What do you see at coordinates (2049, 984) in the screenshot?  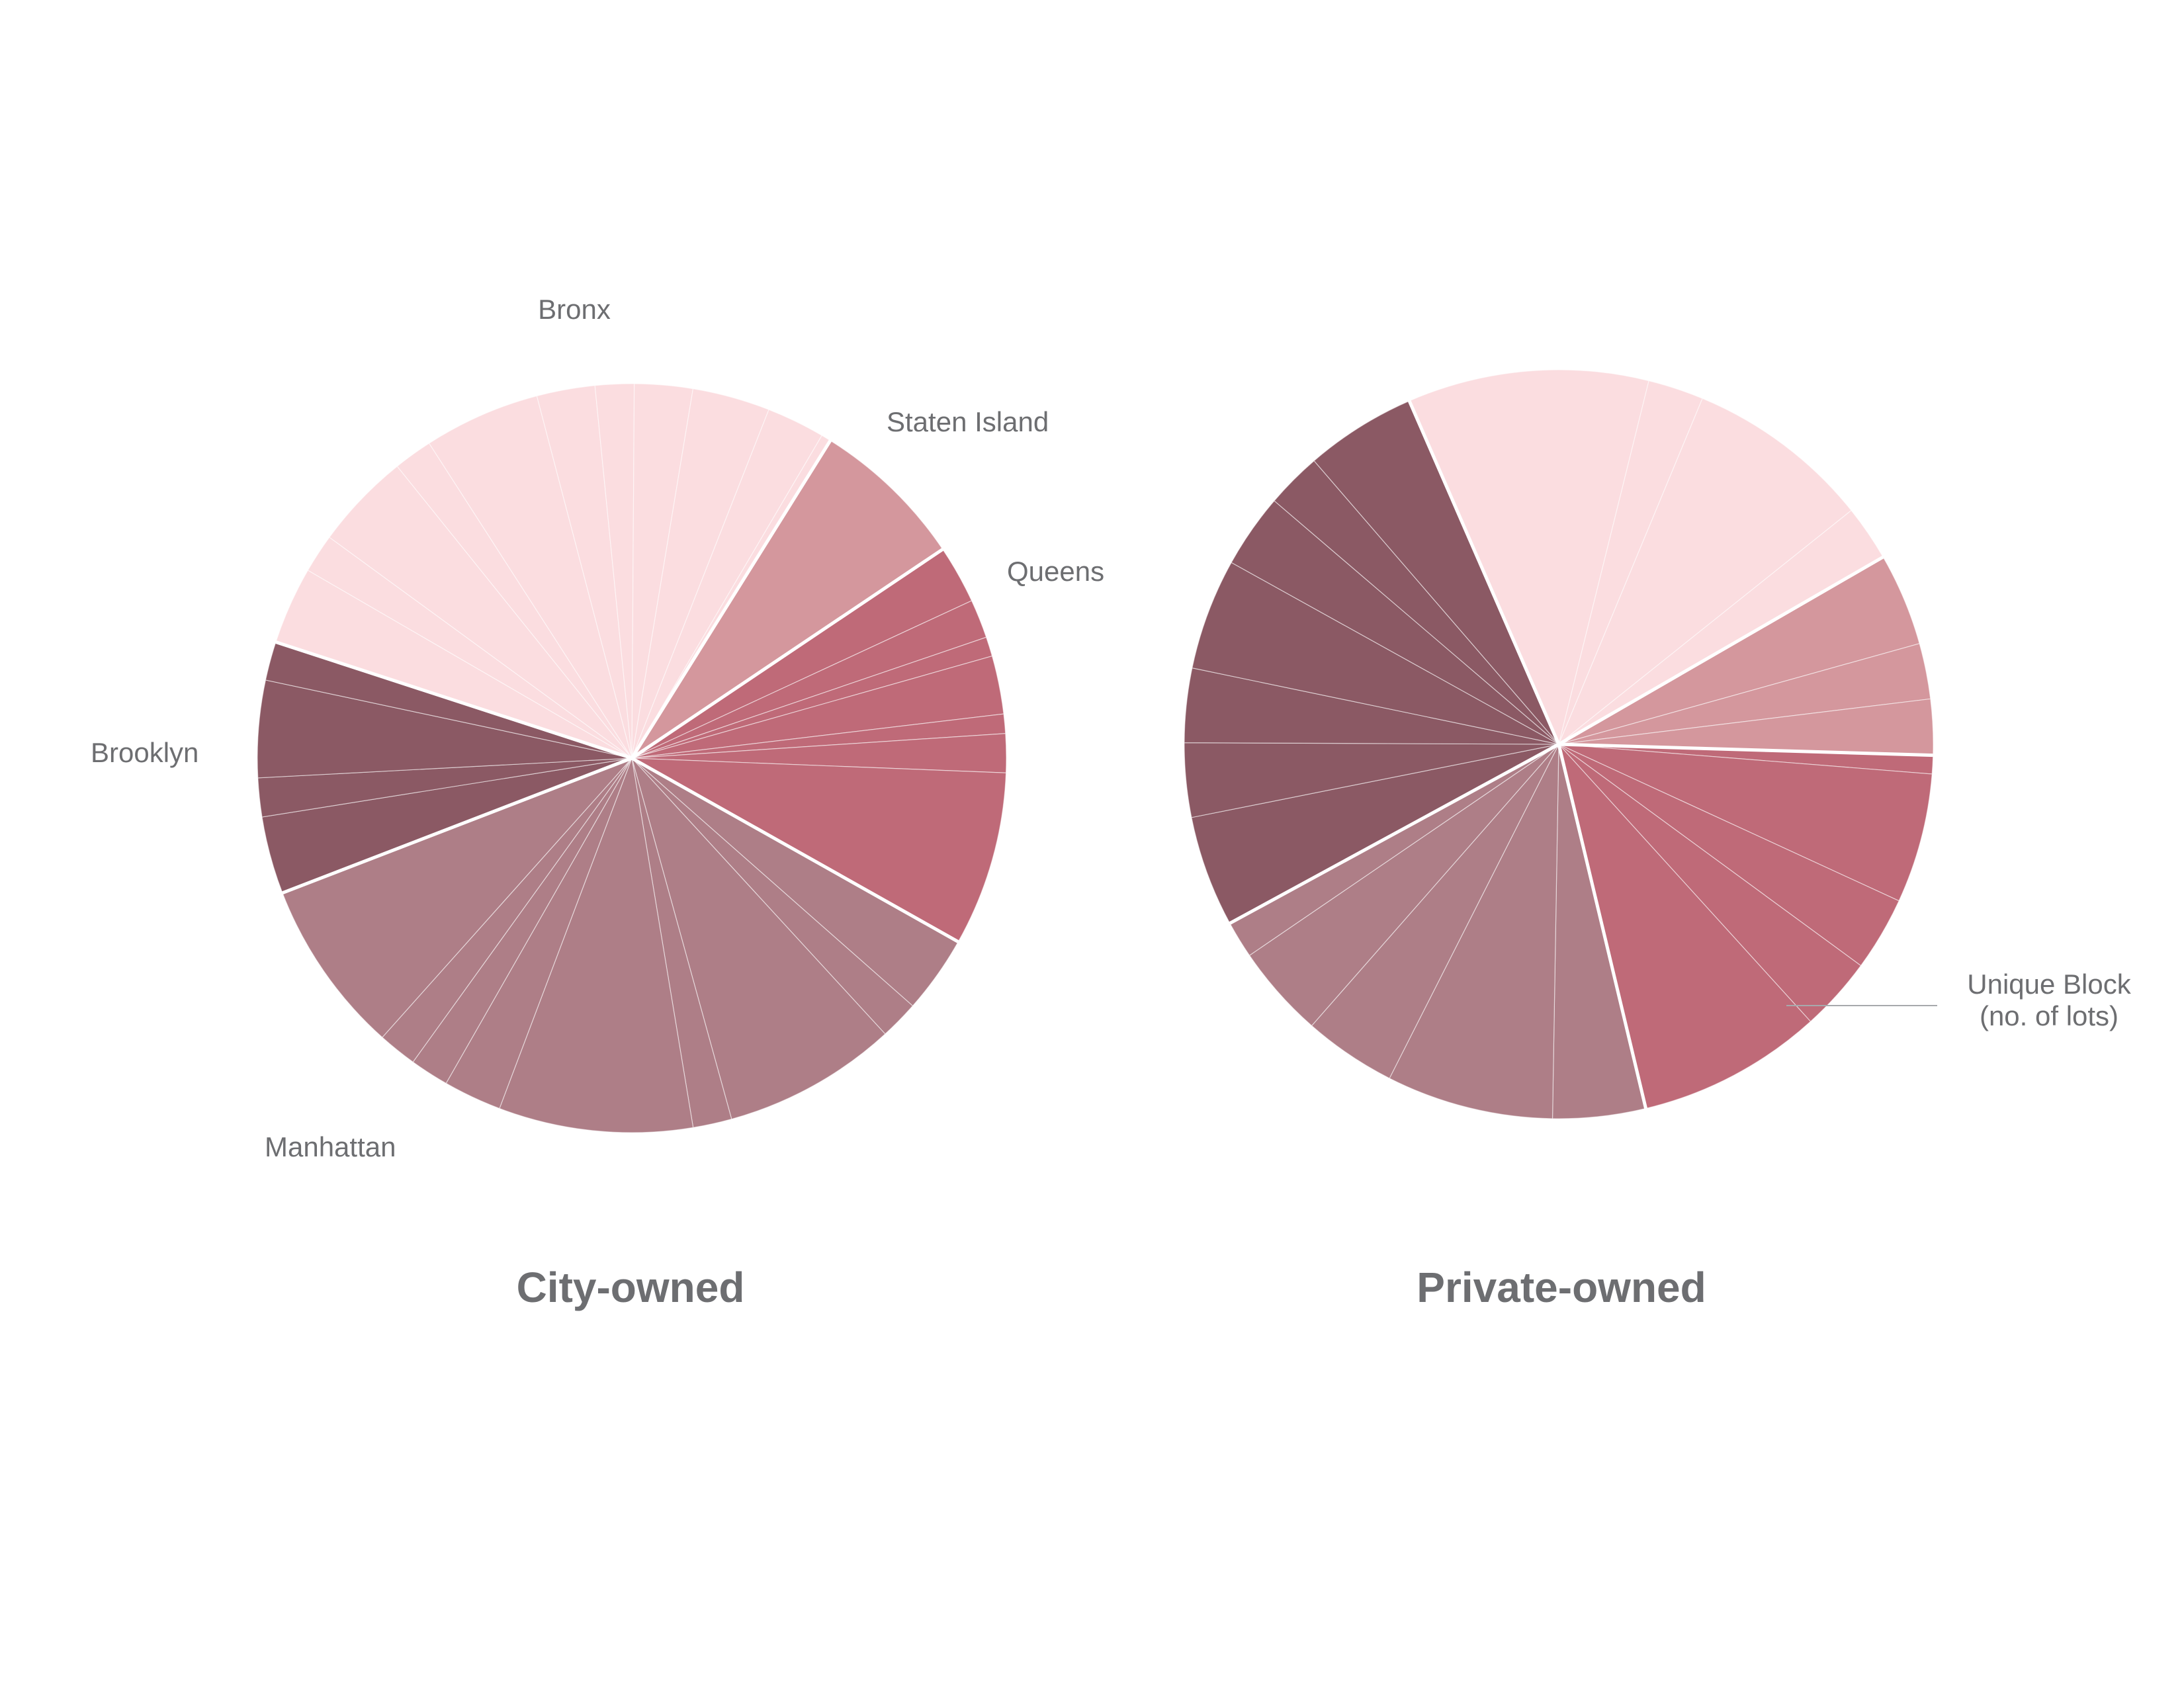 I see `legend-line-1: Unique Block` at bounding box center [2049, 984].